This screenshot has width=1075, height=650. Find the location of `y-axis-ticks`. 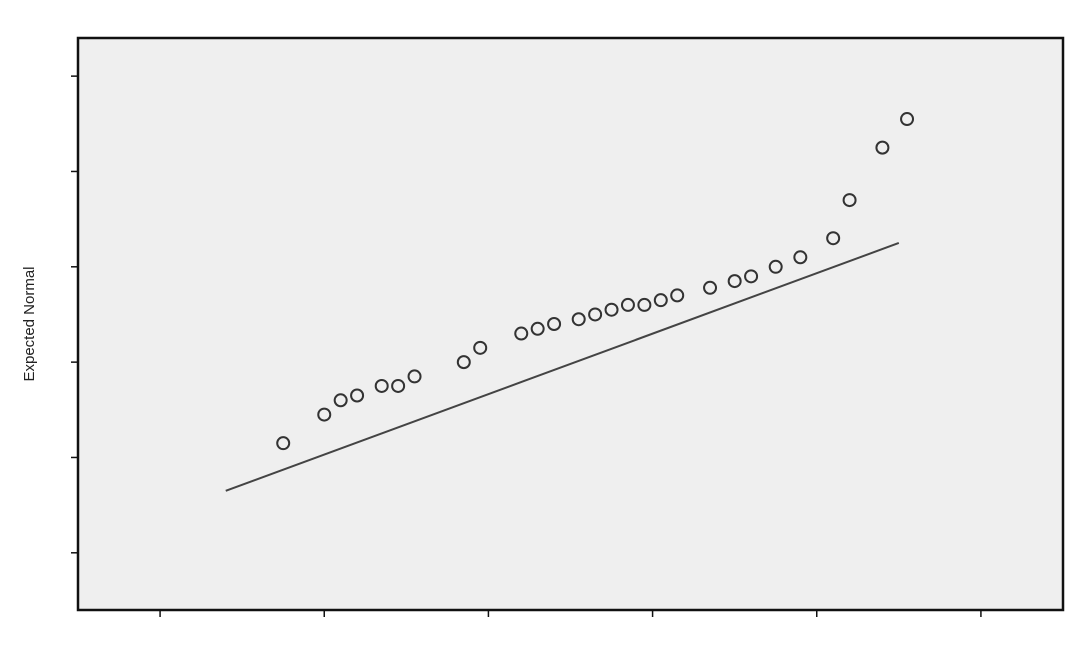

y-axis-ticks is located at coordinates (74, 314).